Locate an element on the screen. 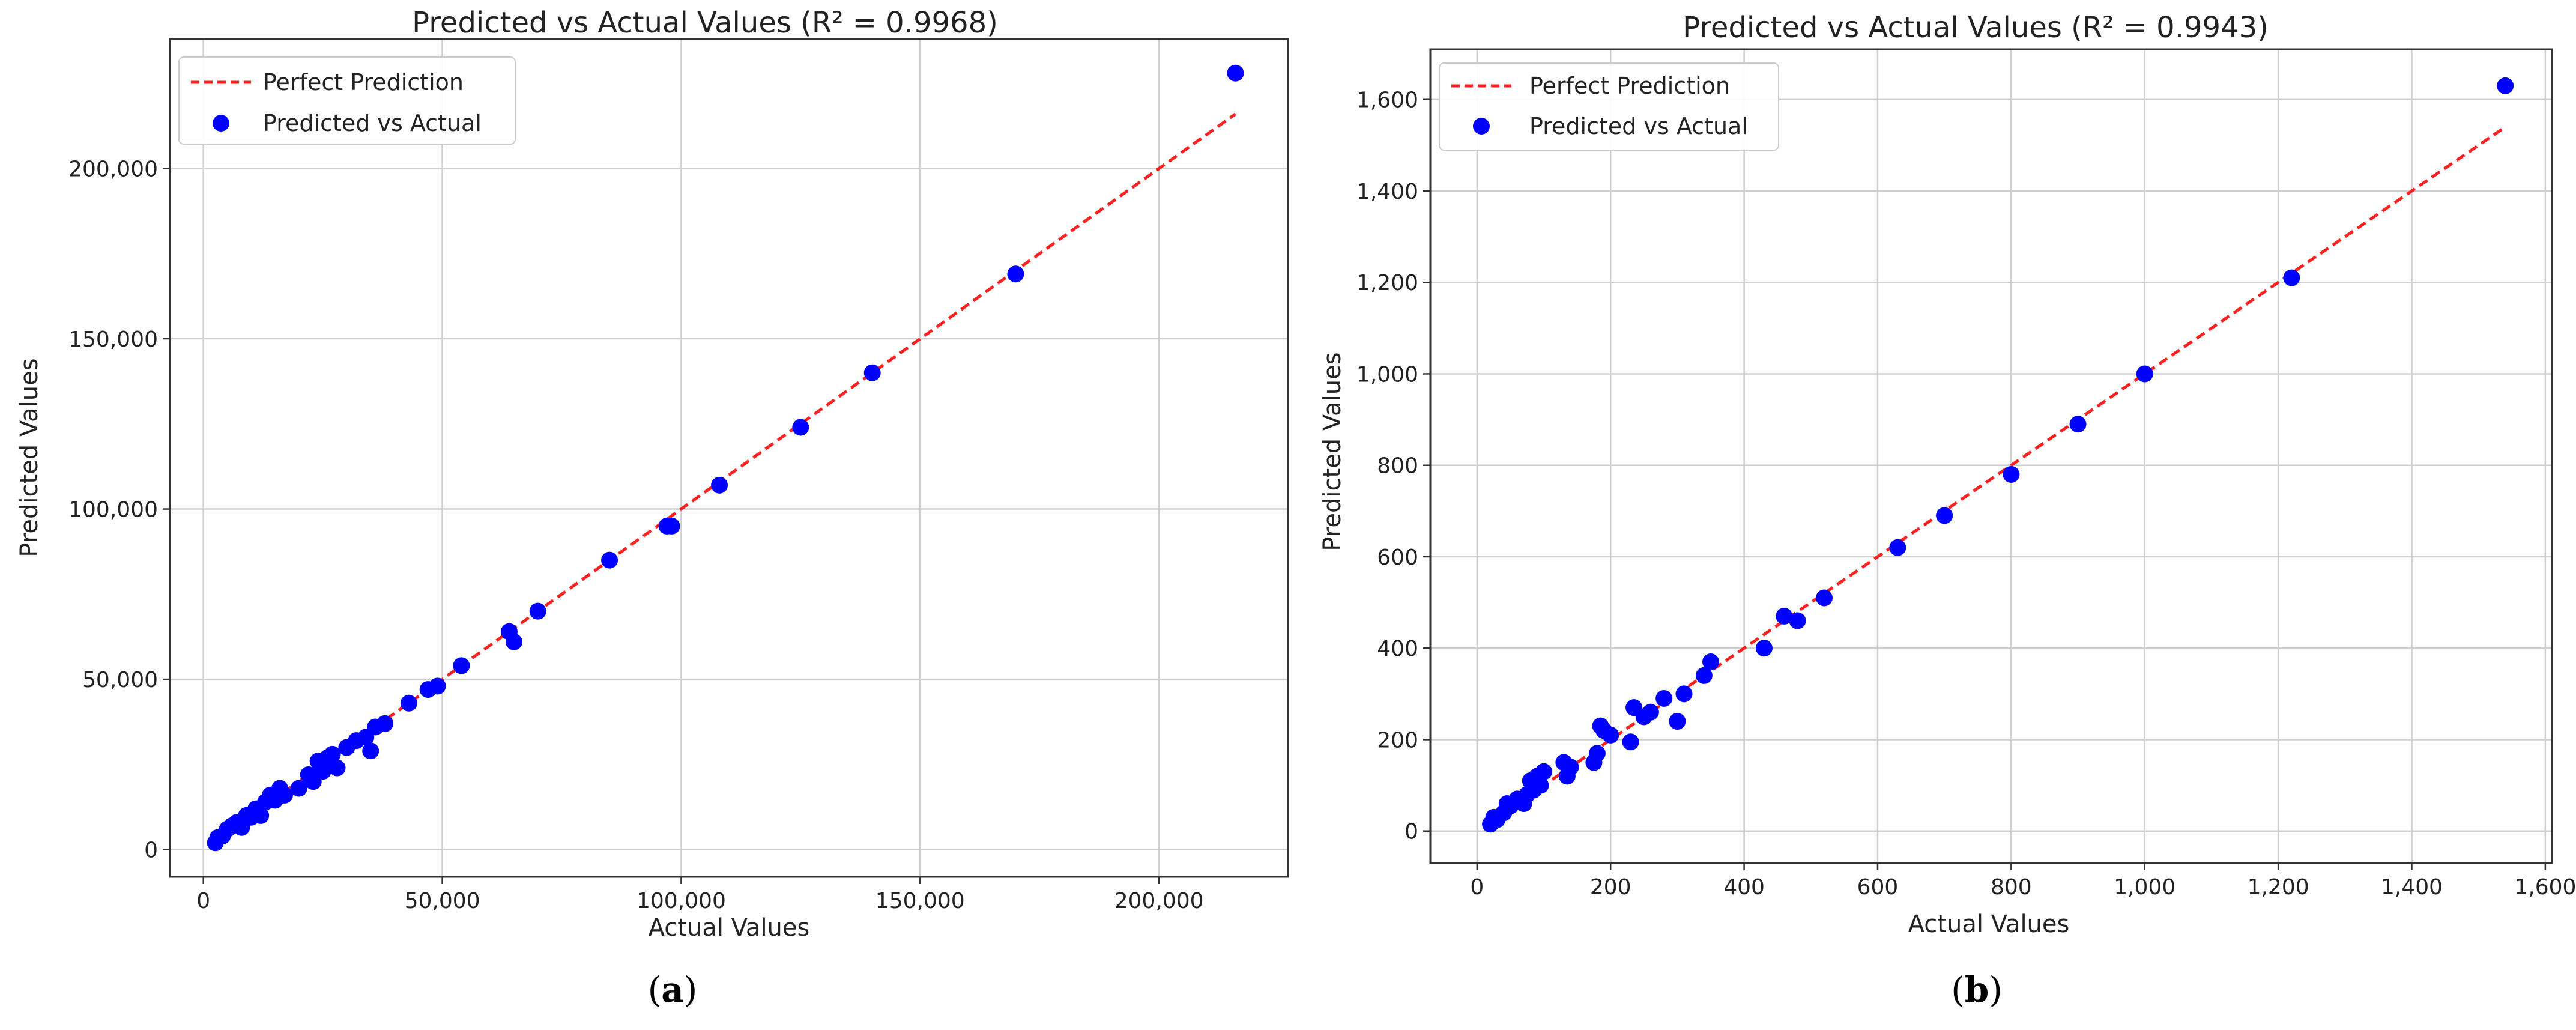 Image resolution: width=2576 pixels, height=1030 pixels. chart-b-title: Predicted vs Actual Values (R² = 0.9943) is located at coordinates (1976, 27).